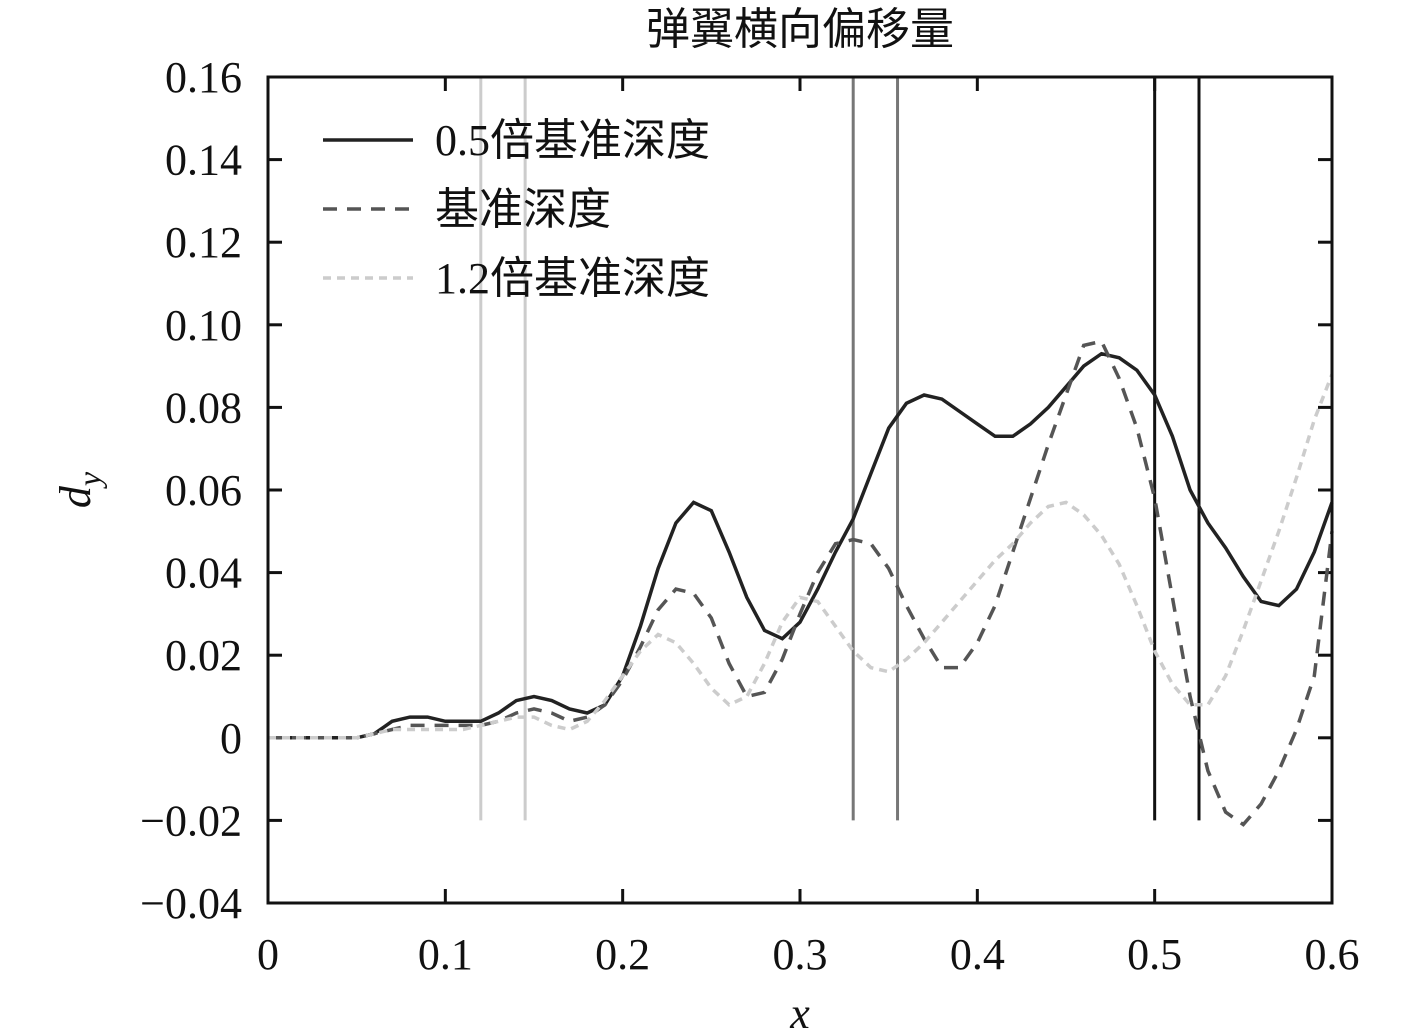  Describe the element at coordinates (572, 140) in the screenshot. I see `legend-label: 0.5倍基准深度` at that location.